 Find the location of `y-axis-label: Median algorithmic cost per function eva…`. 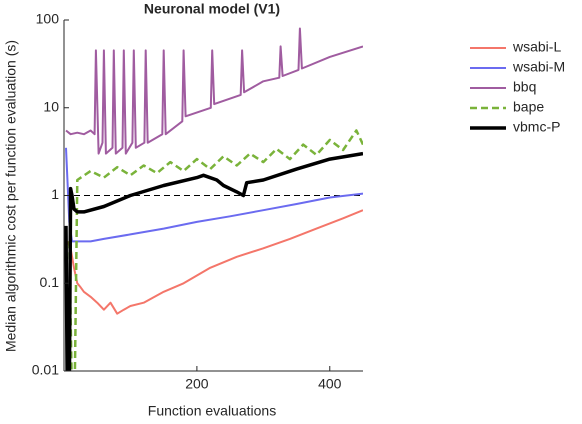

y-axis-label: Median algorithmic cost per function eva… is located at coordinates (11, 196).